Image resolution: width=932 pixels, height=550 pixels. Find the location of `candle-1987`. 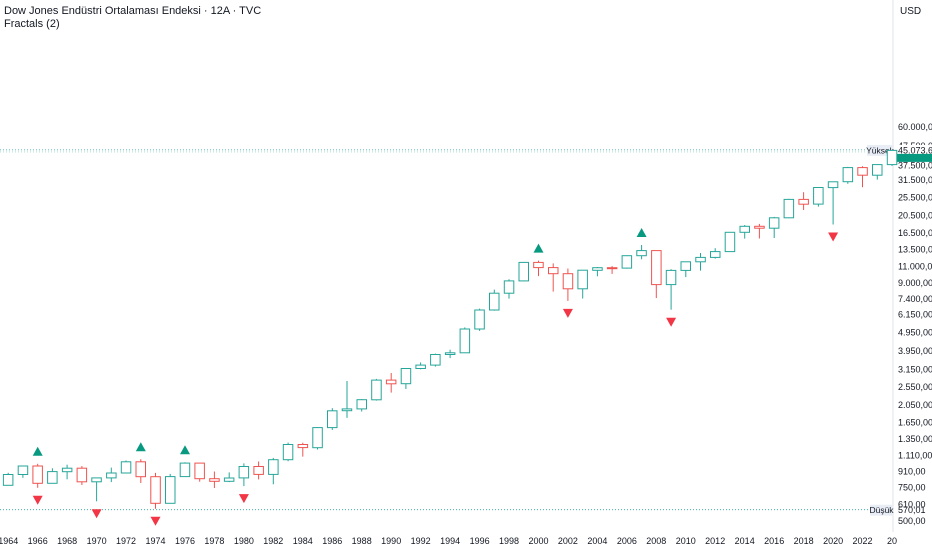

candle-1987 is located at coordinates (347, 399).